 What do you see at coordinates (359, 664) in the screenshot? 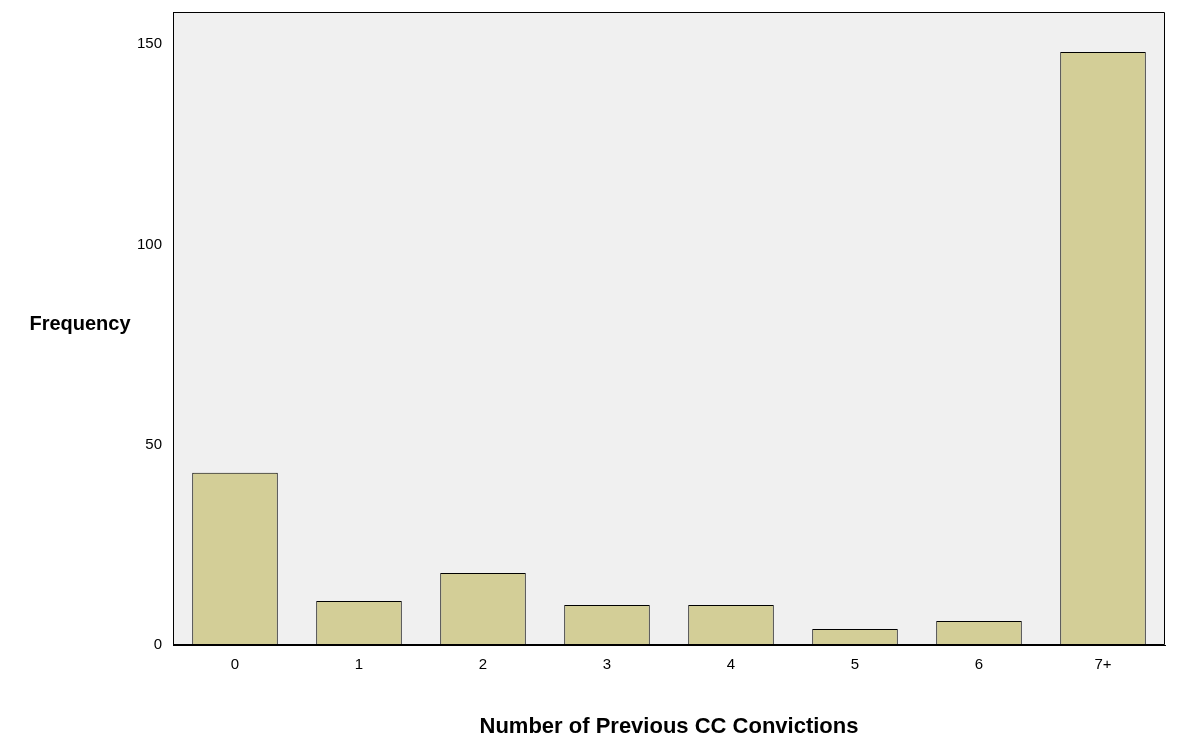
I see `x-tick-label: 1` at bounding box center [359, 664].